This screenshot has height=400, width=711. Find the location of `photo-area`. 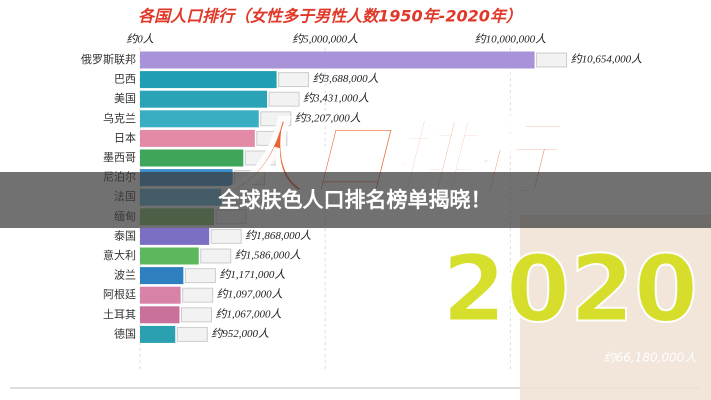

photo-area is located at coordinates (615, 307).